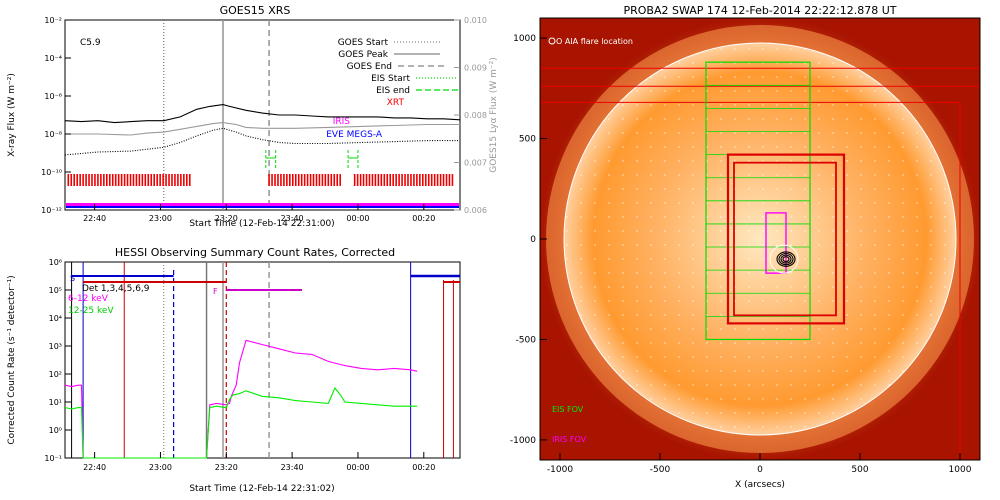  Describe the element at coordinates (528, 240) in the screenshot. I see `swap-y-ticks: -1000 -500 0 500 1000` at that location.